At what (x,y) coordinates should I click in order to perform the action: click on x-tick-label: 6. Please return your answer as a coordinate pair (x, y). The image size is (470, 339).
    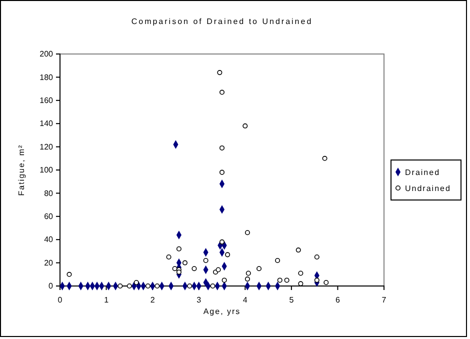
    Looking at the image, I should click on (337, 300).